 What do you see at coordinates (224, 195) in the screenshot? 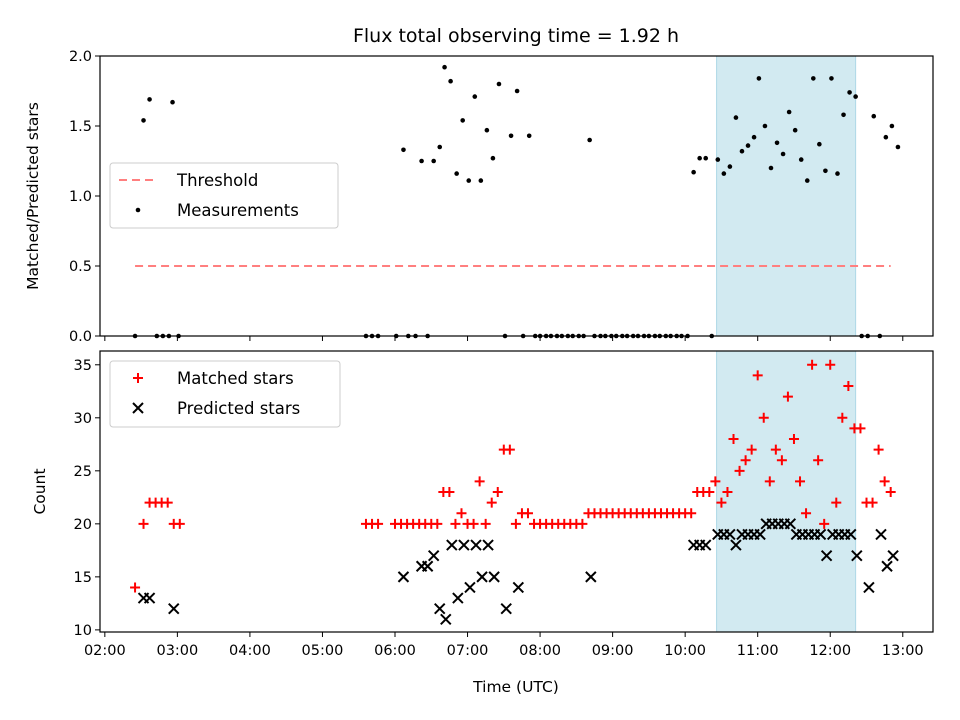
I see `top-legend-box` at bounding box center [224, 195].